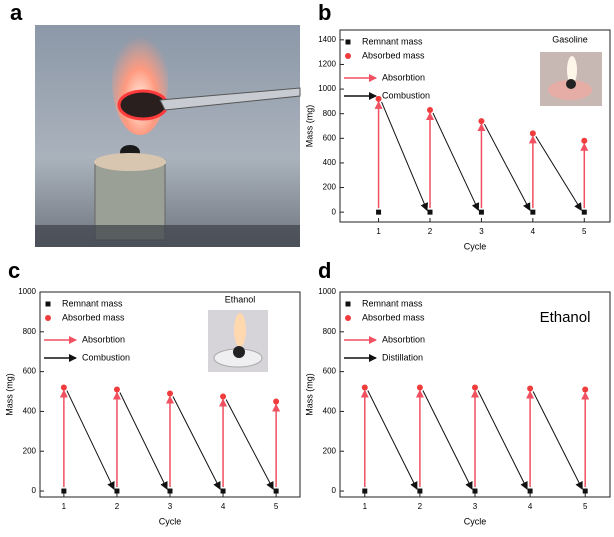 This screenshot has height=537, width=614. Describe the element at coordinates (14, 270) in the screenshot. I see `panel-label: c` at that location.